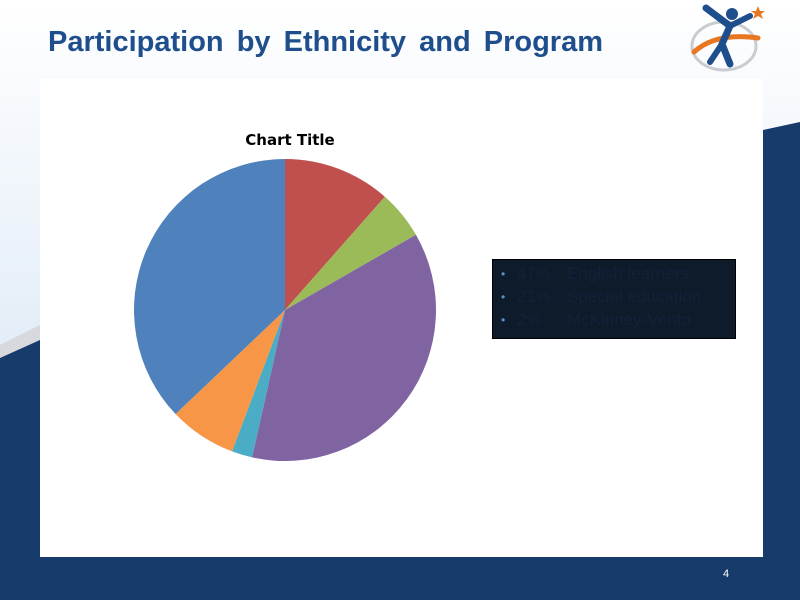 The height and width of the screenshot is (600, 800). I want to click on stats-item-special-education: • 21% Special education, so click(618, 296).